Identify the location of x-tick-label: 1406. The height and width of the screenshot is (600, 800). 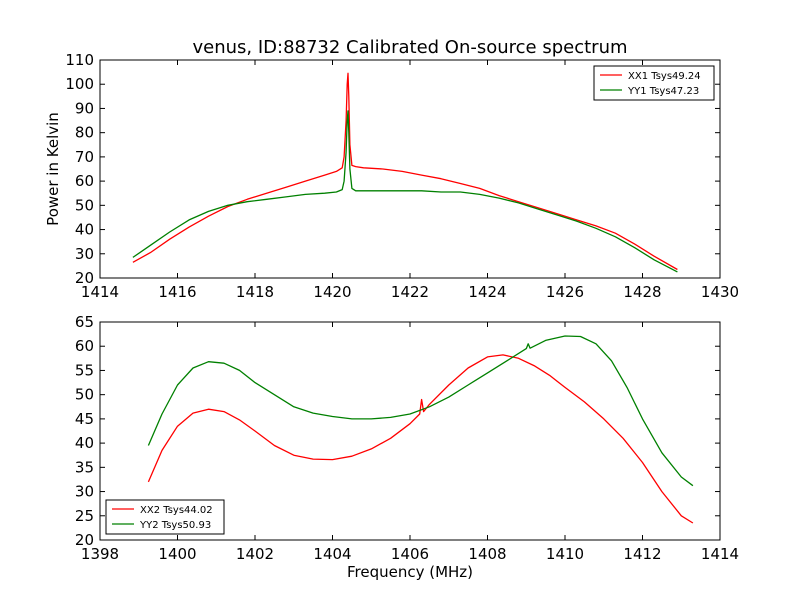
(410, 554).